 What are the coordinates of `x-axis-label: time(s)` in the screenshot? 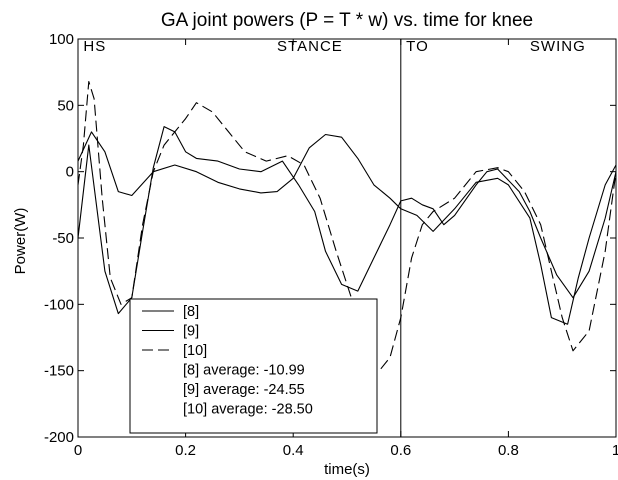 It's located at (347, 469).